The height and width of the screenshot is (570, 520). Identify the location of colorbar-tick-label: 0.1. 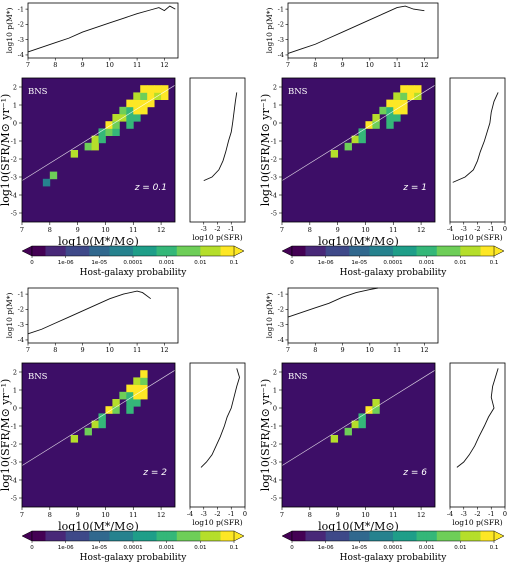
(494, 263).